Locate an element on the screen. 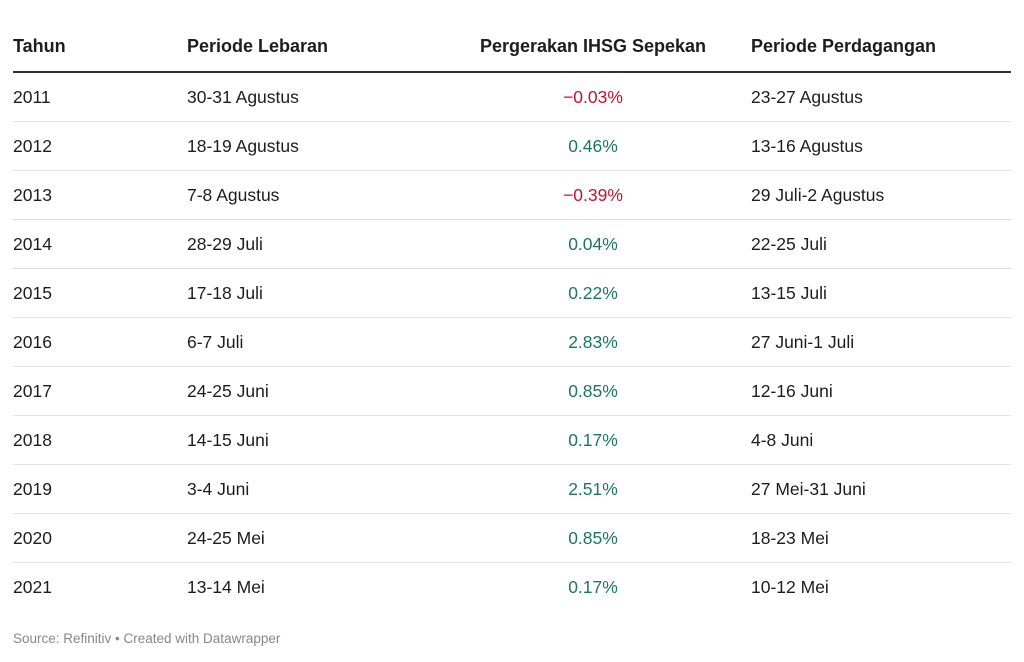 The image size is (1024, 662). cell-periode-perdagangan: 23-27 Agustus is located at coordinates (881, 97).